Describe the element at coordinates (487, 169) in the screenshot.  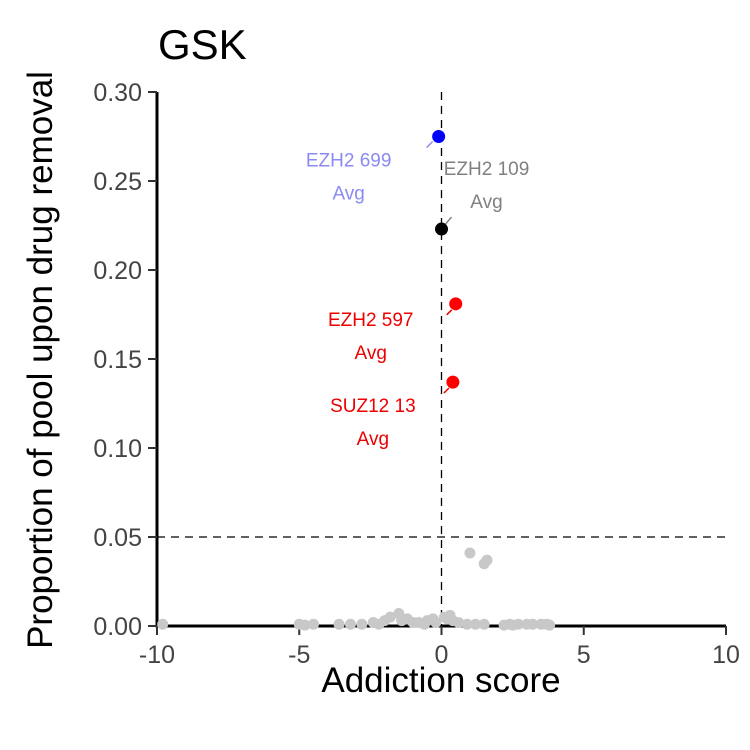
I see `point-label: EZH2 109` at that location.